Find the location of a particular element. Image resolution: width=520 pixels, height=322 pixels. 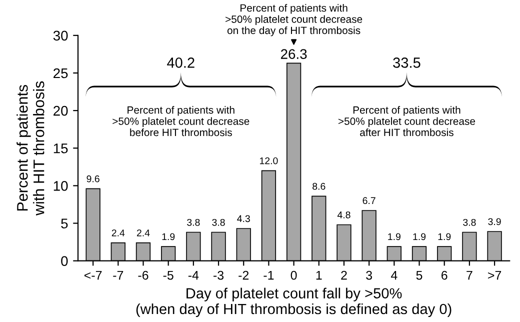

data-label: 6.7 is located at coordinates (369, 200).